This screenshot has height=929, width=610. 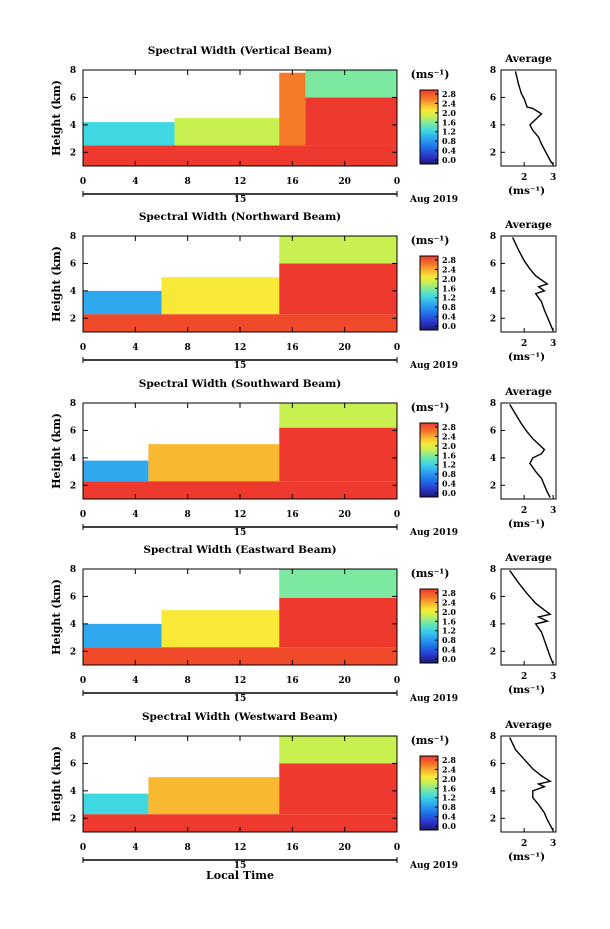 What do you see at coordinates (449, 493) in the screenshot?
I see `colorbar-tick-label: 0.0` at bounding box center [449, 493].